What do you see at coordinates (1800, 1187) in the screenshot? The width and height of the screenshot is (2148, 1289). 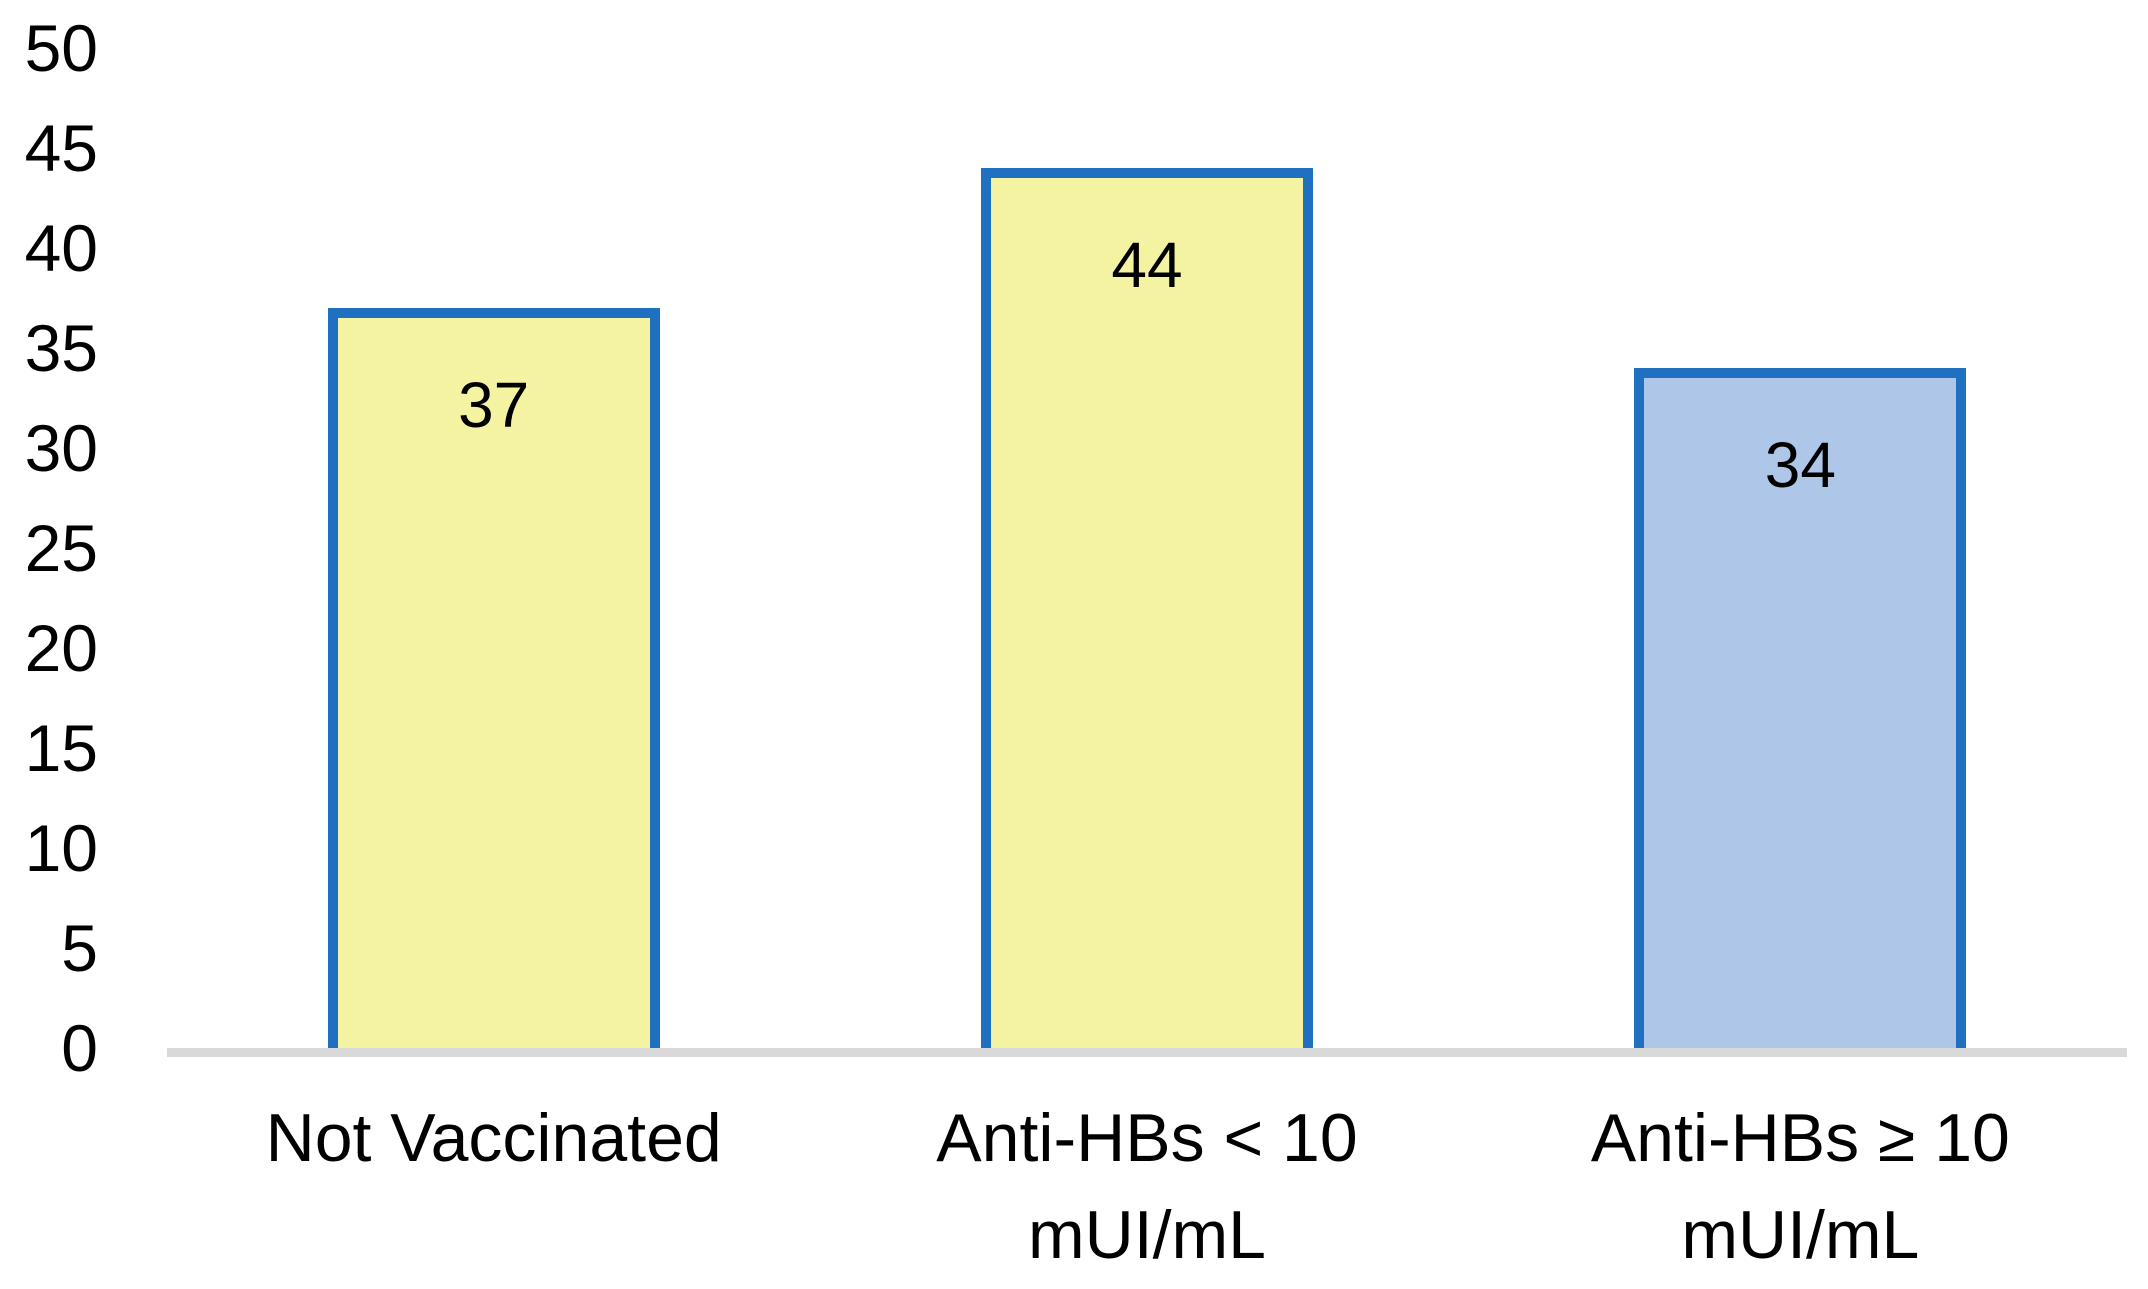 I see `category-label: Anti-HBs ≥ 10 mUI/mL` at bounding box center [1800, 1187].